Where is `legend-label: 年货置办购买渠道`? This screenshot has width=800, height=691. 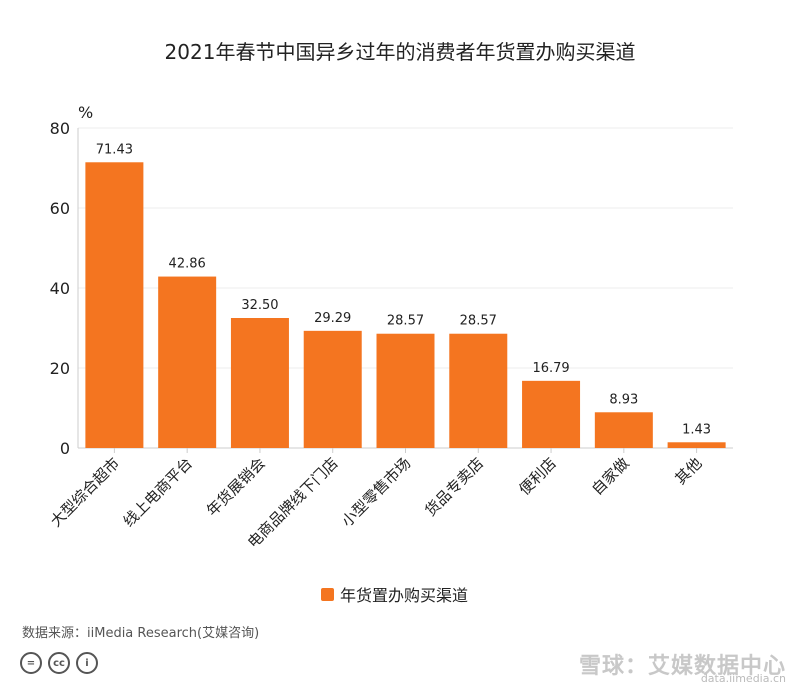
legend-label: 年货置办购买渠道 is located at coordinates (404, 595).